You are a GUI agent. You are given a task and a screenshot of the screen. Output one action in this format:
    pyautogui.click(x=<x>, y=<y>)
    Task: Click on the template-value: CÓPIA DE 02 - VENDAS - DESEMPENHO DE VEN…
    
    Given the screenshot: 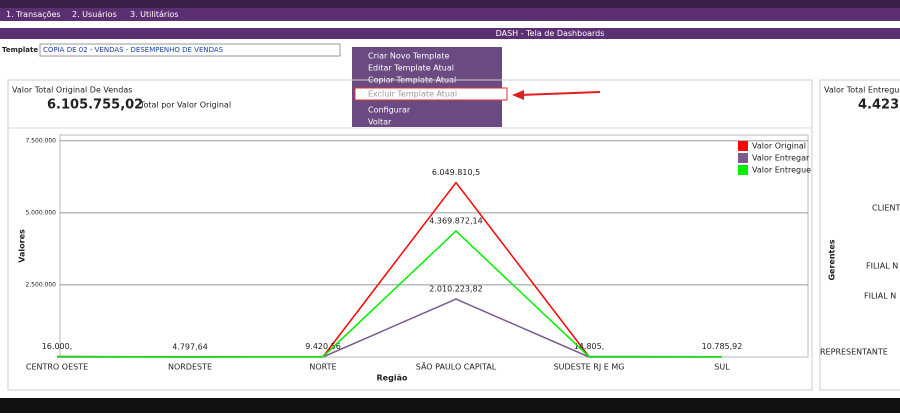 What is the action you would take?
    pyautogui.click(x=133, y=49)
    